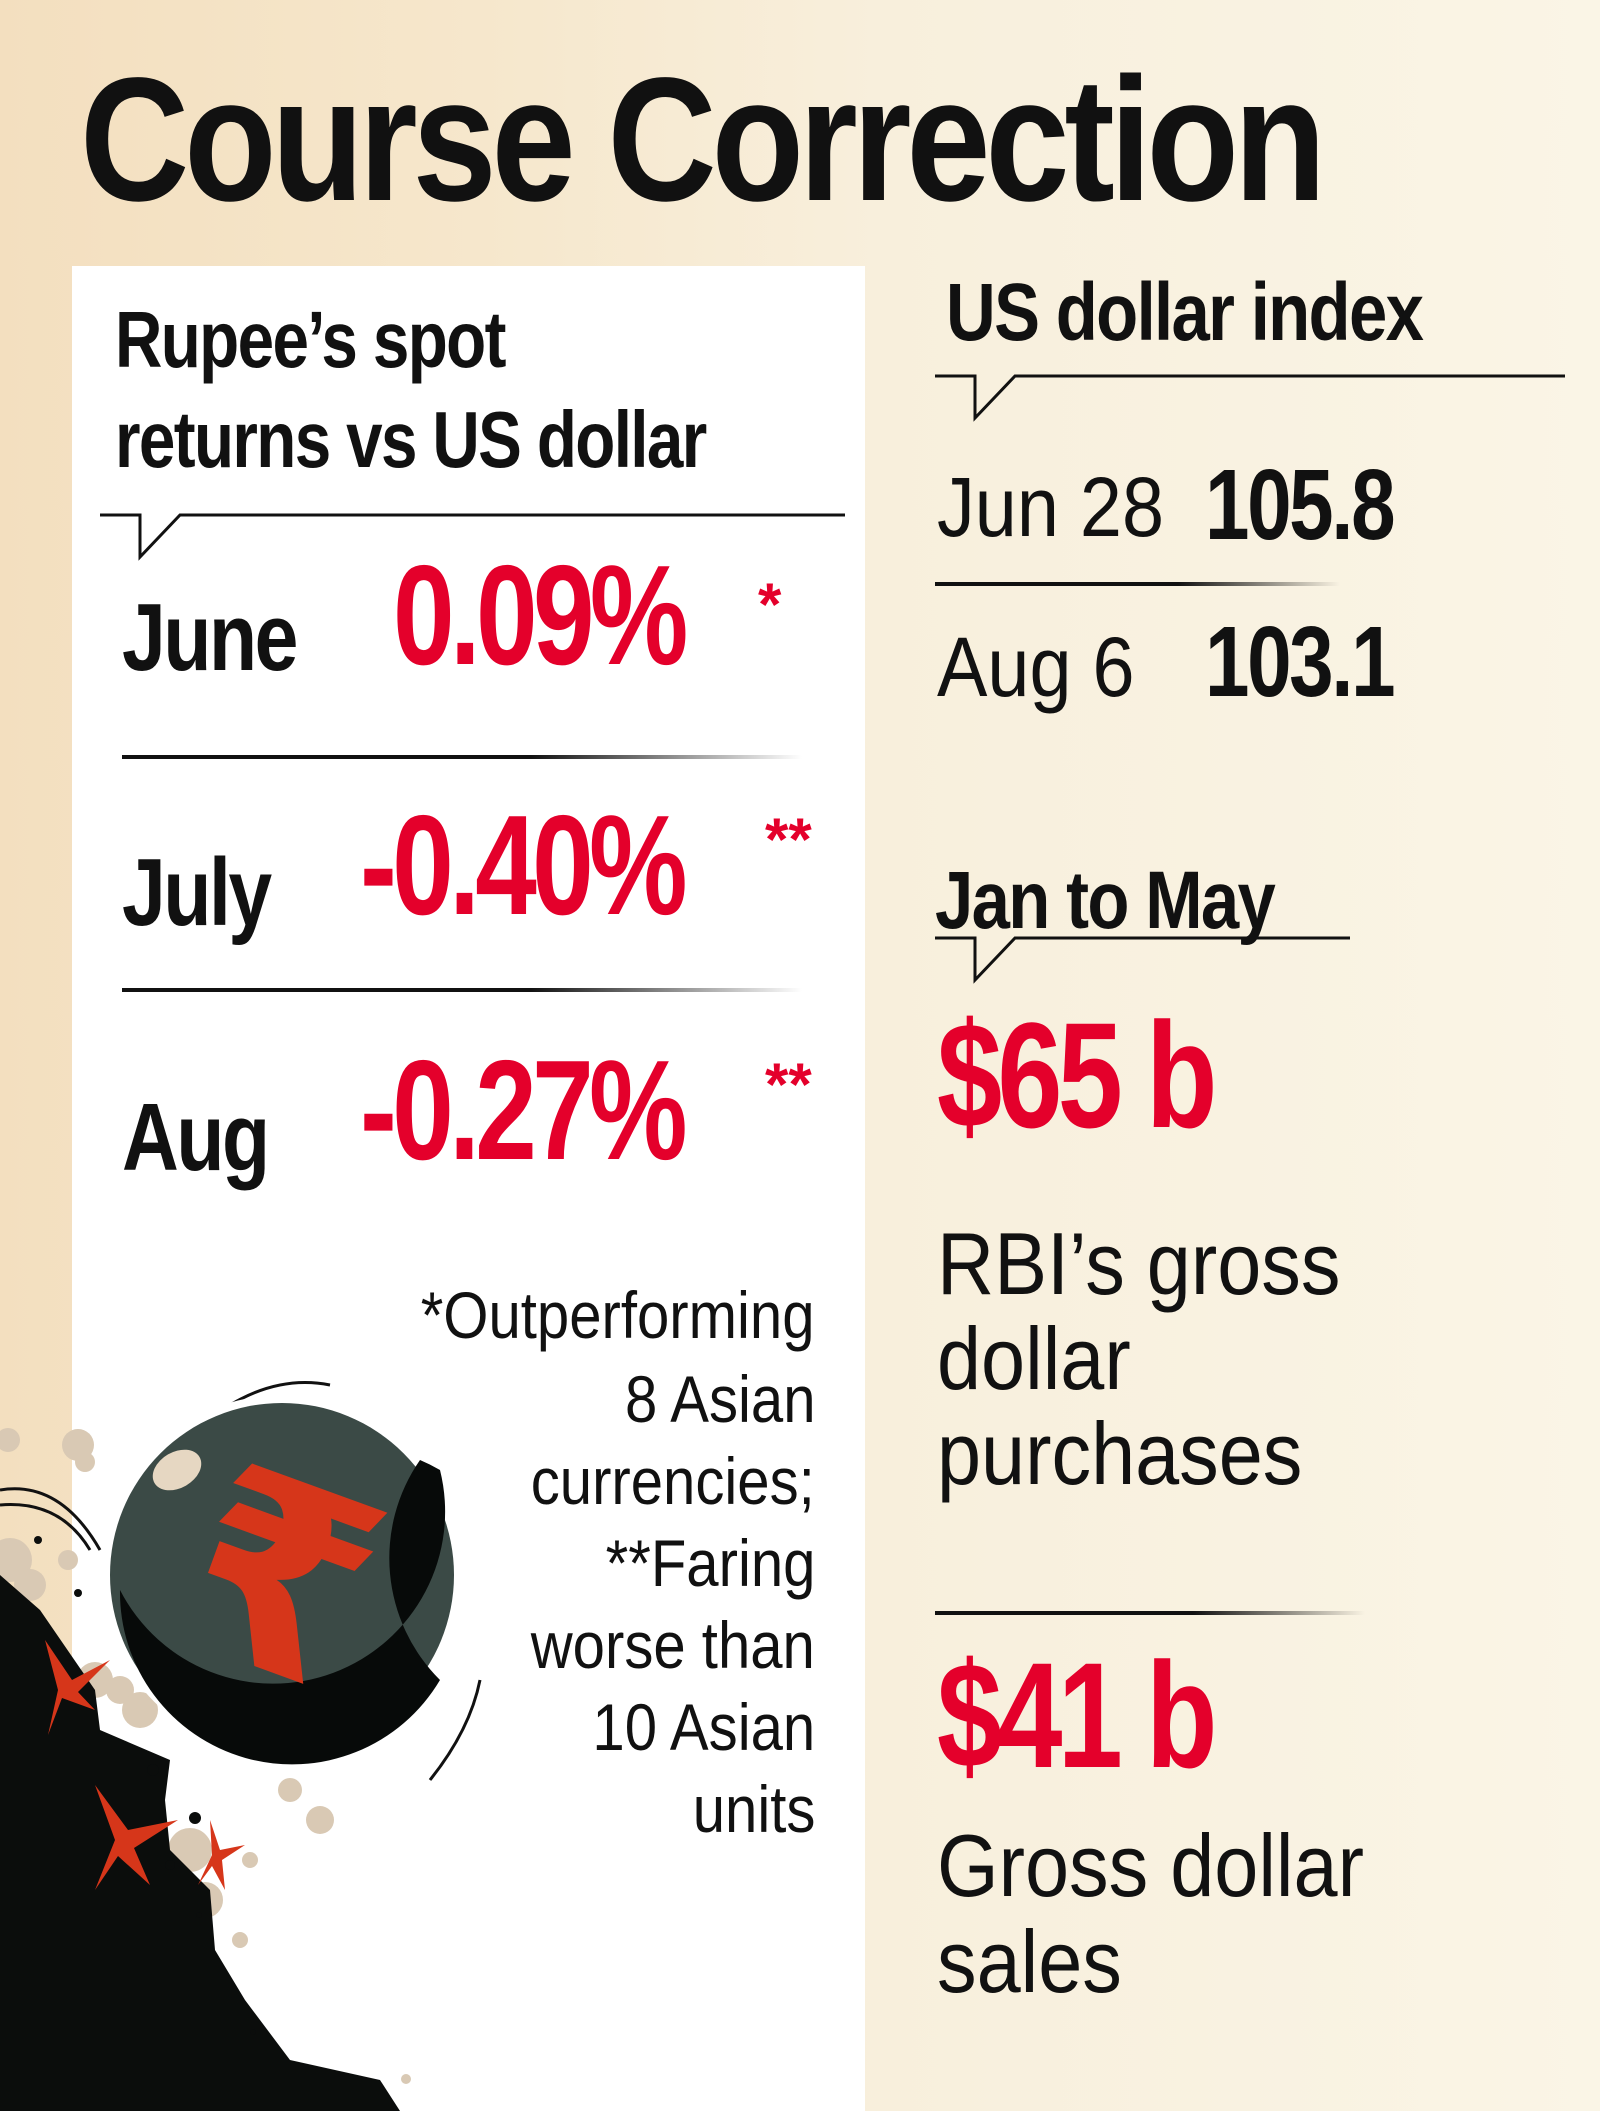 The width and height of the screenshot is (1600, 2111). What do you see at coordinates (1029, 1961) in the screenshot?
I see `sales-desc-line: sales` at bounding box center [1029, 1961].